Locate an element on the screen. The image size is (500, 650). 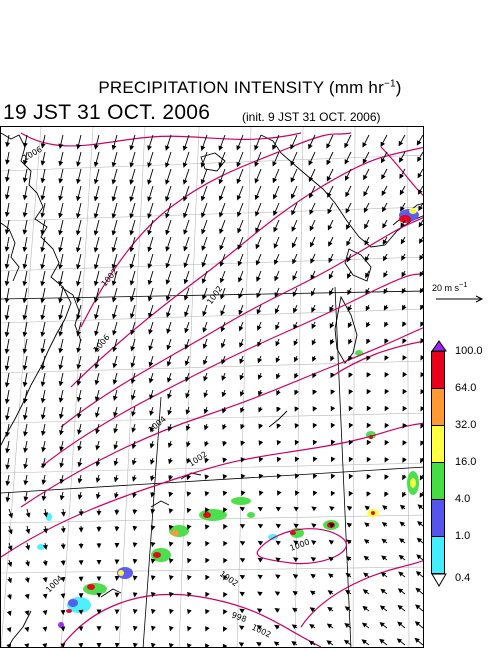
isobar-label: 1004 is located at coordinates (54, 584).